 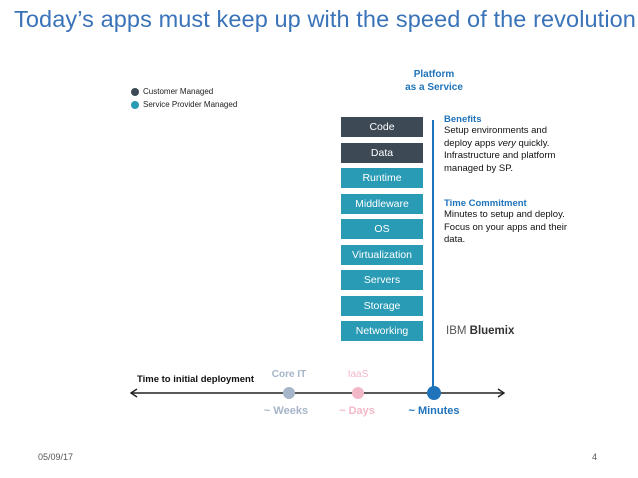 What do you see at coordinates (382, 178) in the screenshot?
I see `layer-runtime: Runtime` at bounding box center [382, 178].